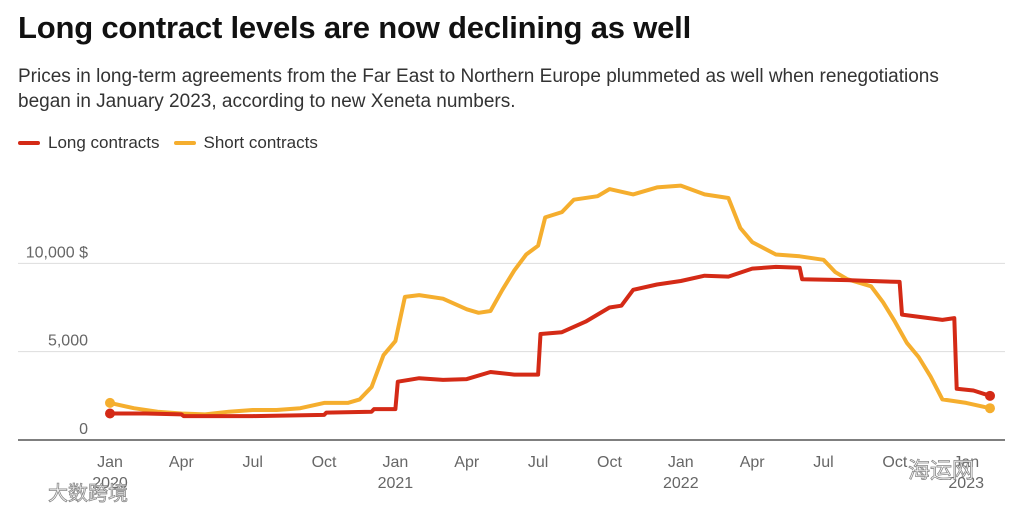 The height and width of the screenshot is (513, 1015). I want to click on legend: Long contracts Short contracts, so click(168, 143).